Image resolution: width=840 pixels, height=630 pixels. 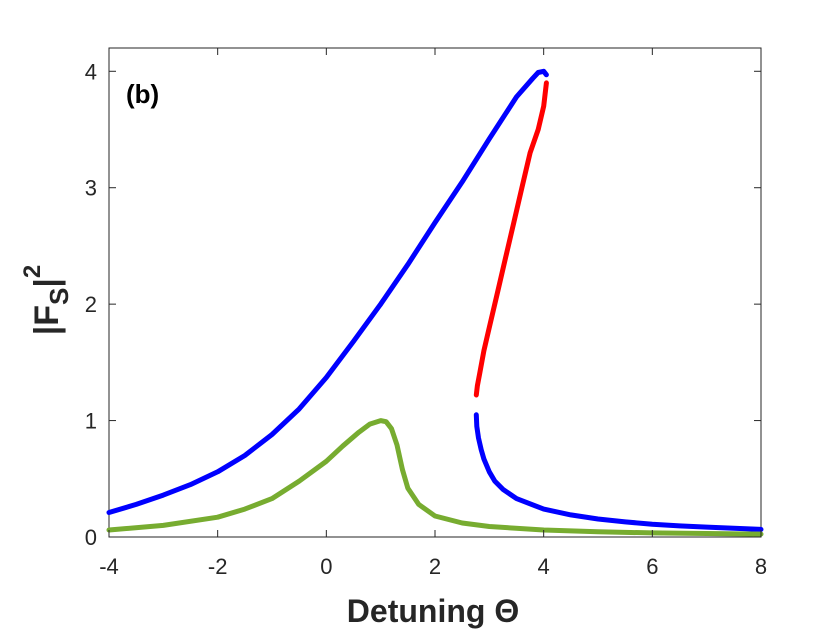 What do you see at coordinates (32, 271) in the screenshot?
I see `y-axis-label-sup: 2` at bounding box center [32, 271].